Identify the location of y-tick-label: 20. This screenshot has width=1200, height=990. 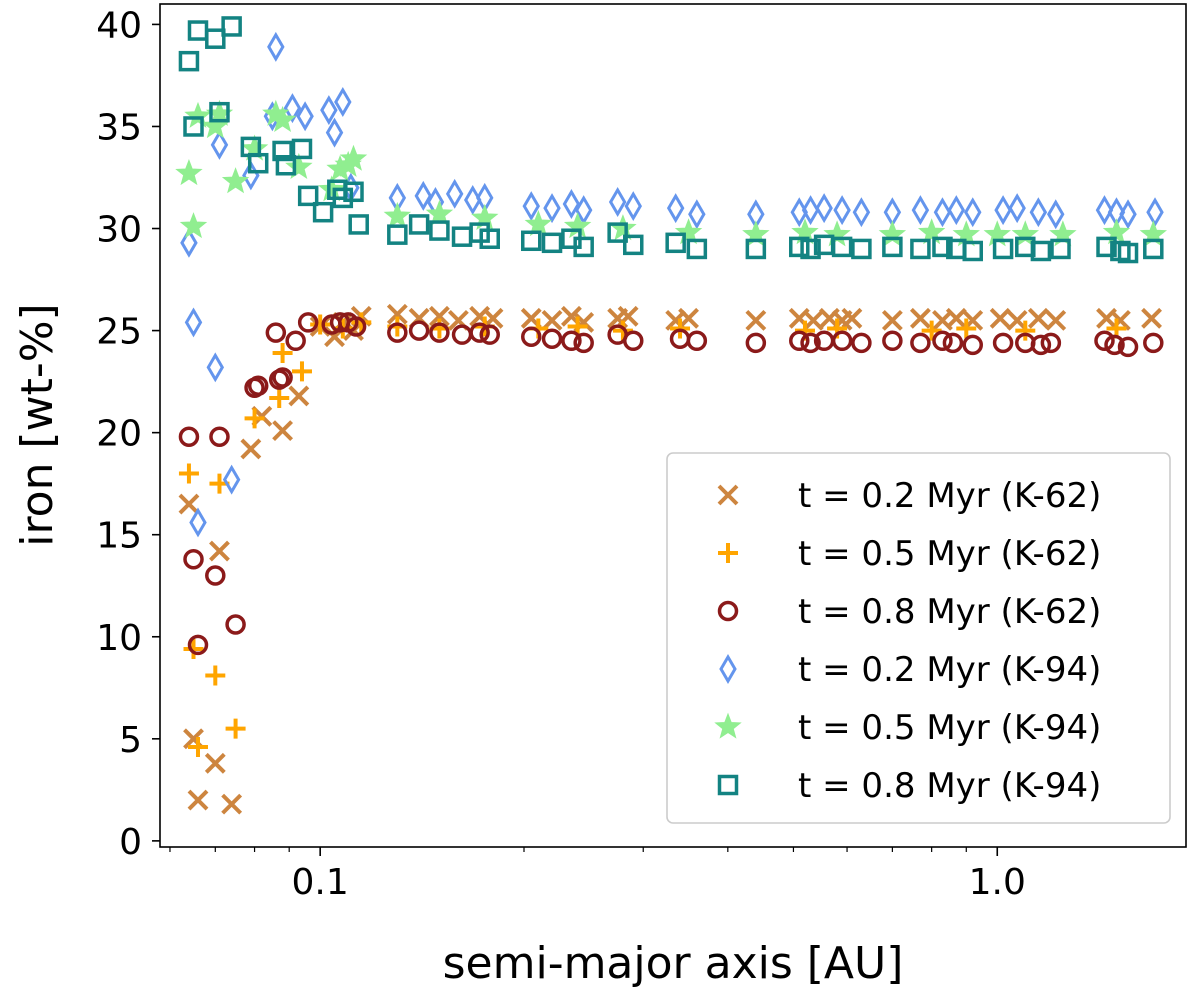
(119, 434).